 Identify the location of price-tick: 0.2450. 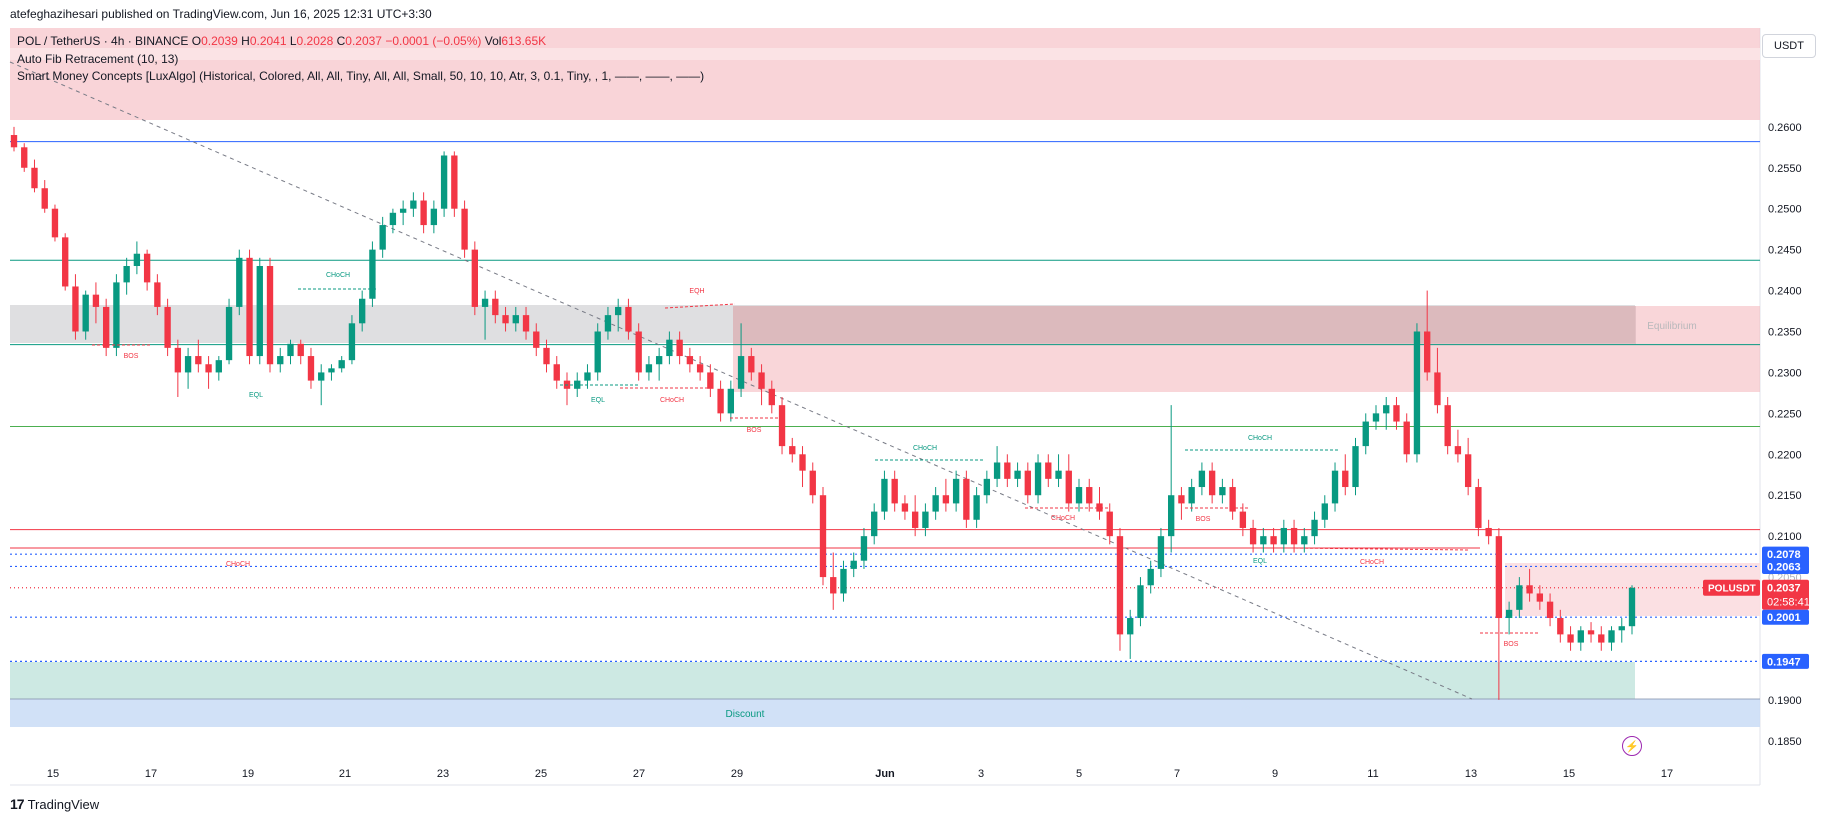
(1785, 251).